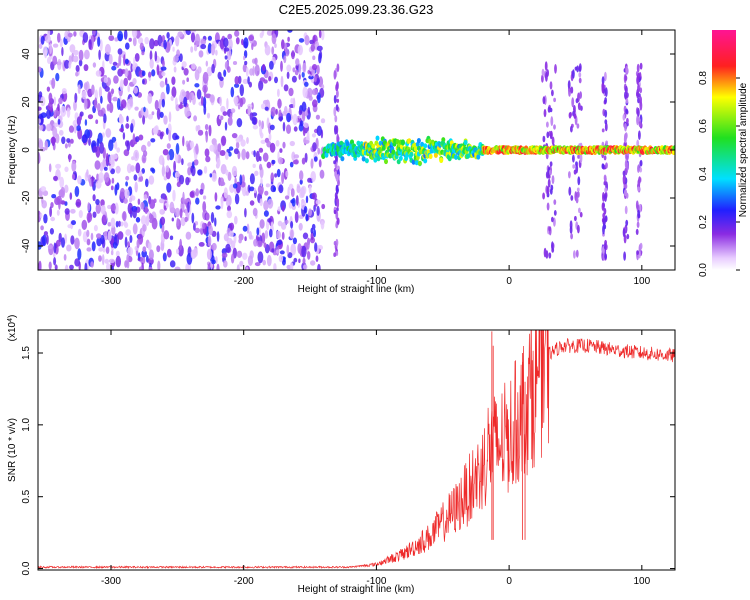 This screenshot has height=600, width=750. What do you see at coordinates (641, 281) in the screenshot?
I see `x-tick-label: 100` at bounding box center [641, 281].